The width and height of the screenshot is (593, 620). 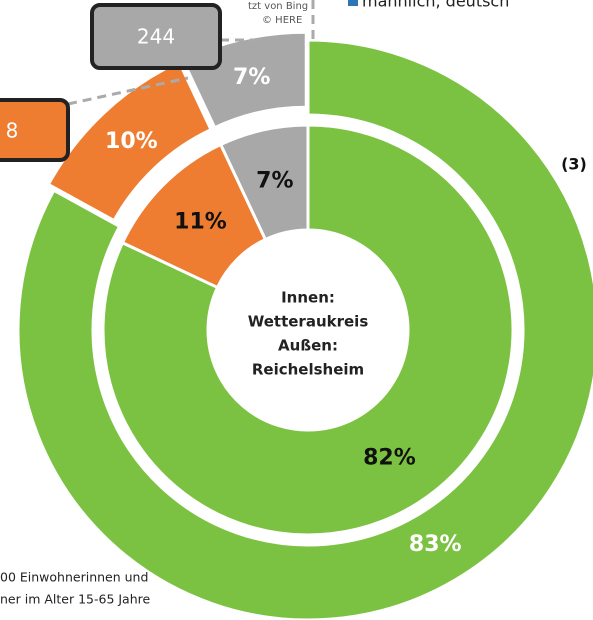 I want to click on legend-swatch, so click(x=353, y=3).